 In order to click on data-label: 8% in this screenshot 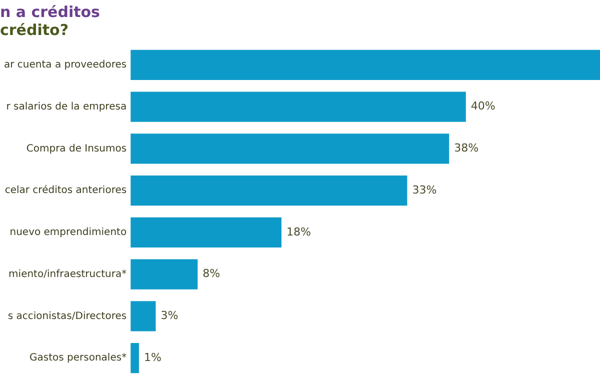, I will do `click(211, 273)`.